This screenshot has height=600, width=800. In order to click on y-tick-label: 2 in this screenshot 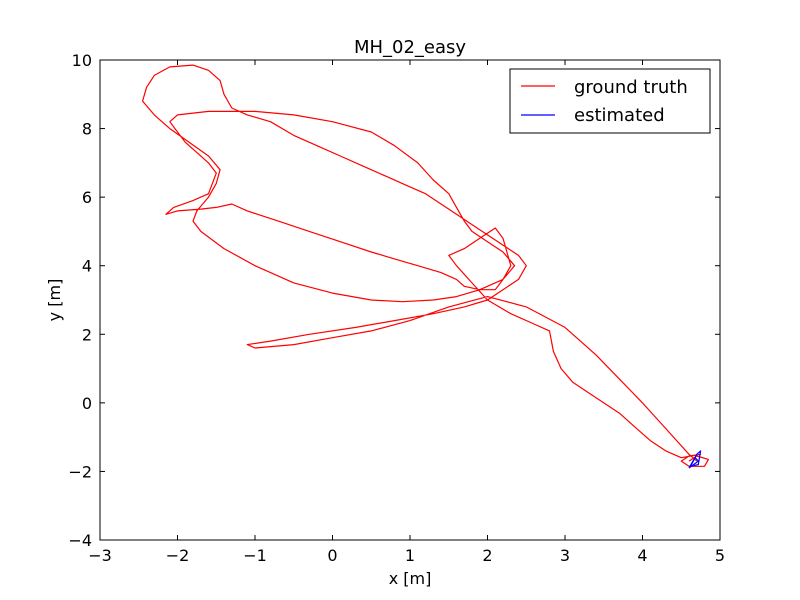, I will do `click(87, 334)`.